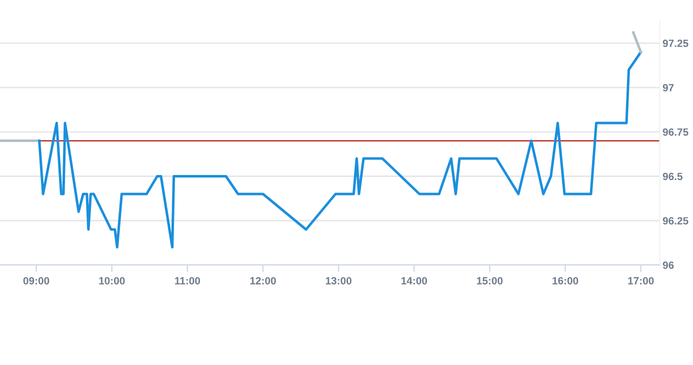  What do you see at coordinates (414, 280) in the screenshot?
I see `x-tick-label: 14:00` at bounding box center [414, 280].